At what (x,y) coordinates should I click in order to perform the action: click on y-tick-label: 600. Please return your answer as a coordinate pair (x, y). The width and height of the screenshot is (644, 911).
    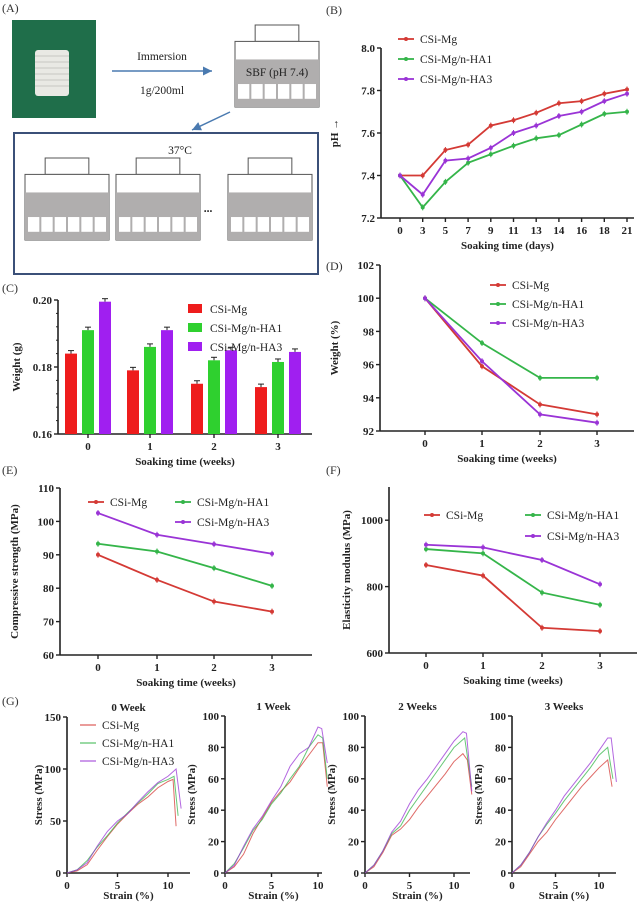
    Looking at the image, I should click on (375, 654).